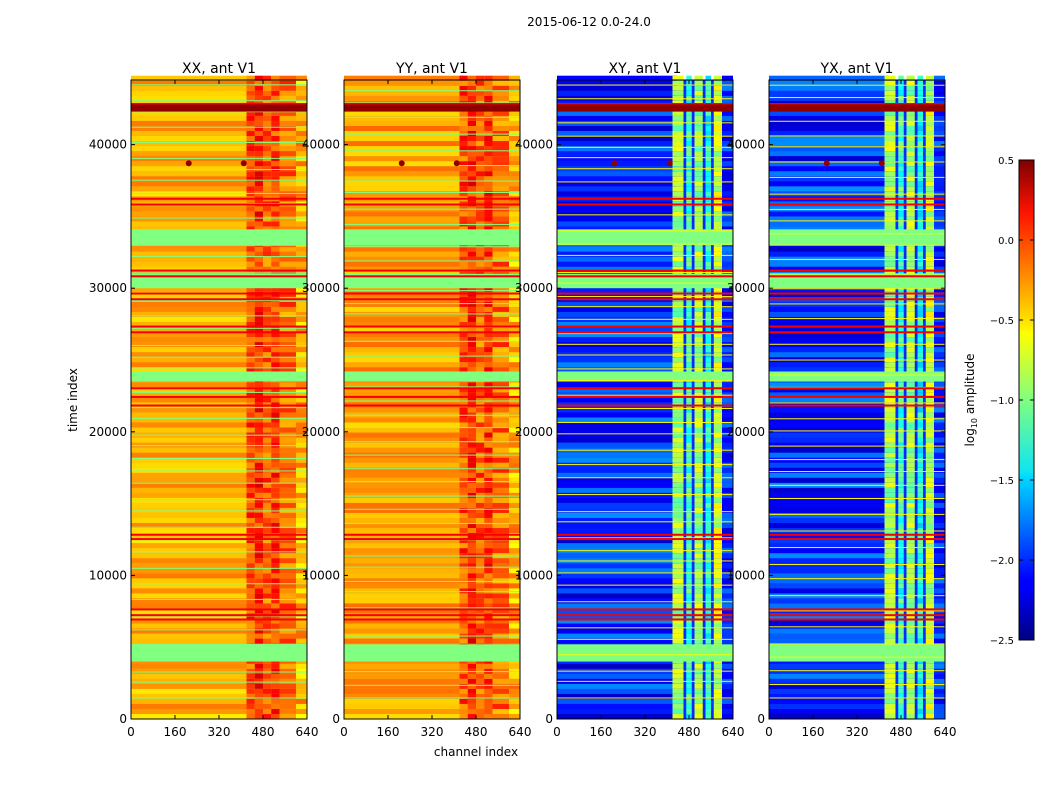  I want to click on y-tick-label: 20000, so click(108, 432).